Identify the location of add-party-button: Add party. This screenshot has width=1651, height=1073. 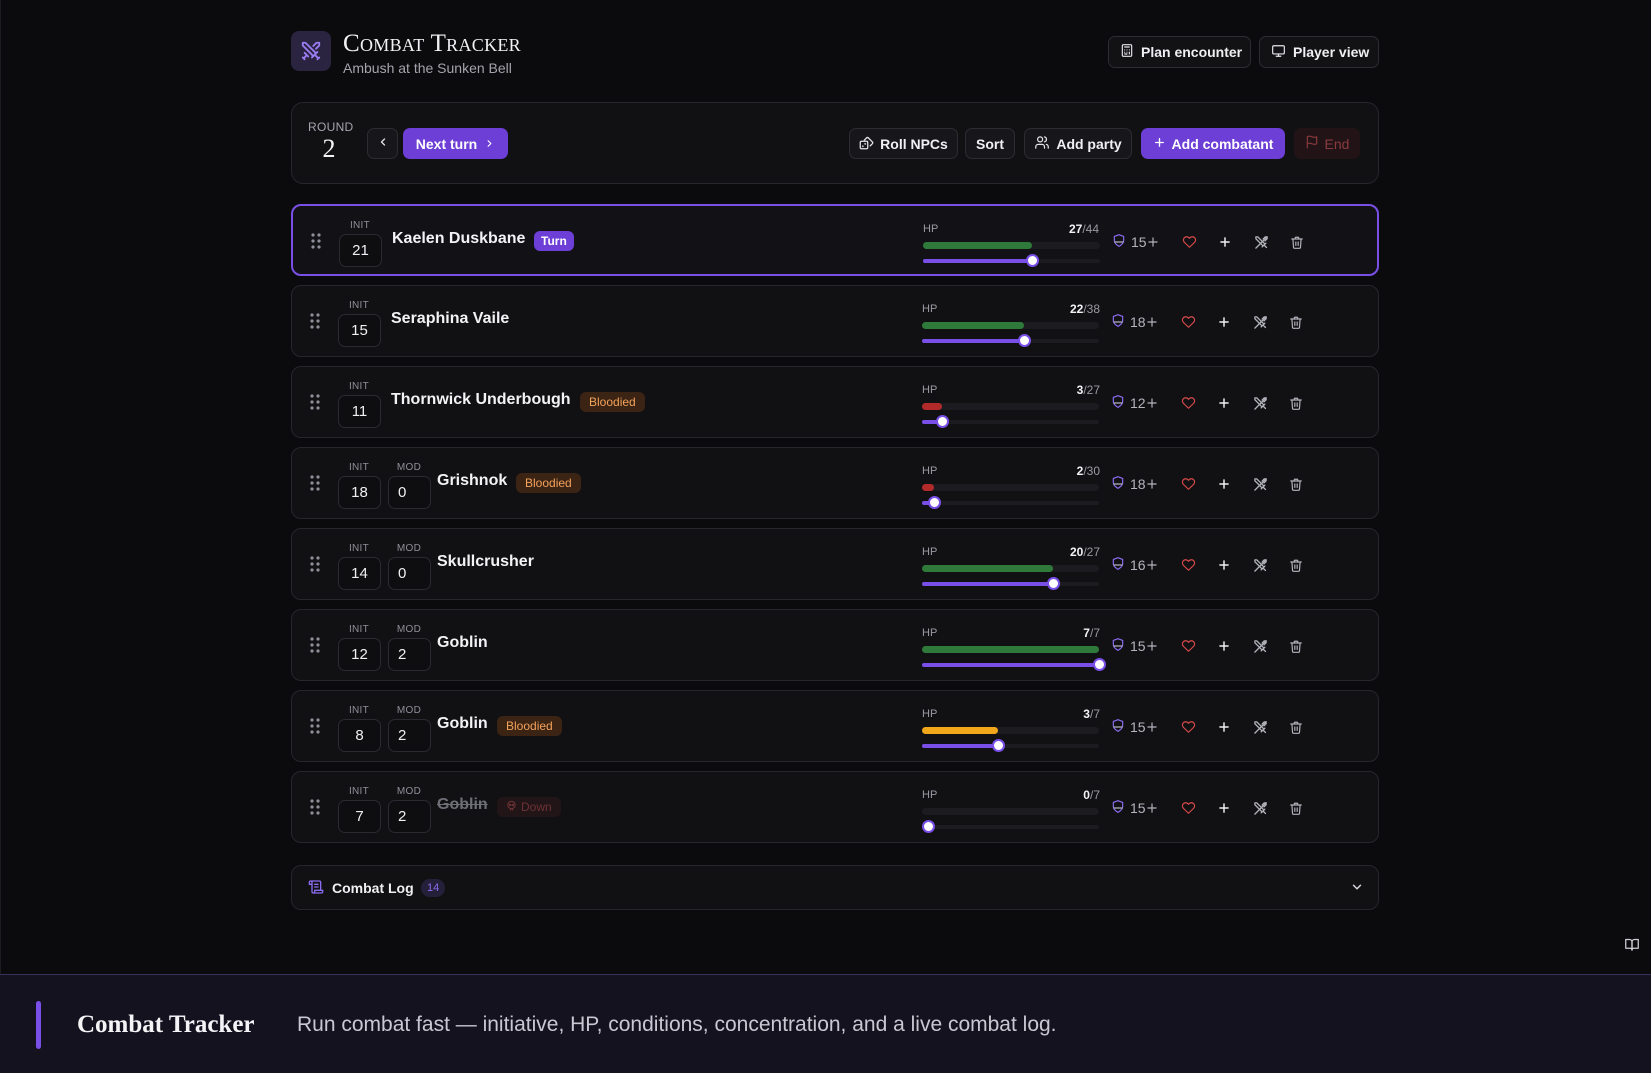
(1078, 143).